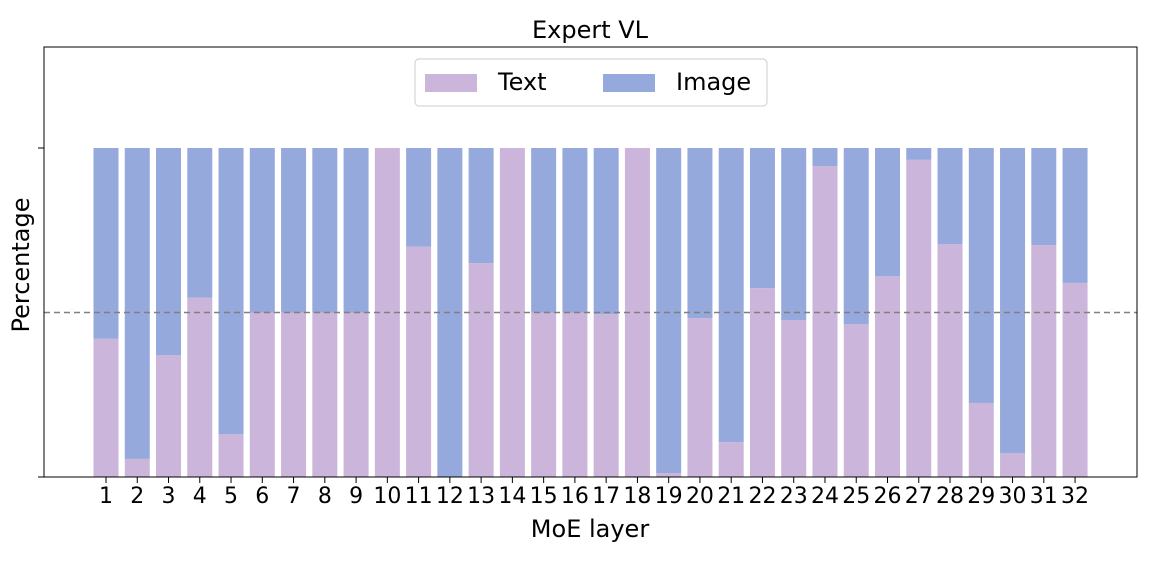 The width and height of the screenshot is (1163, 570). What do you see at coordinates (950, 496) in the screenshot?
I see `x-tick-label: 28` at bounding box center [950, 496].